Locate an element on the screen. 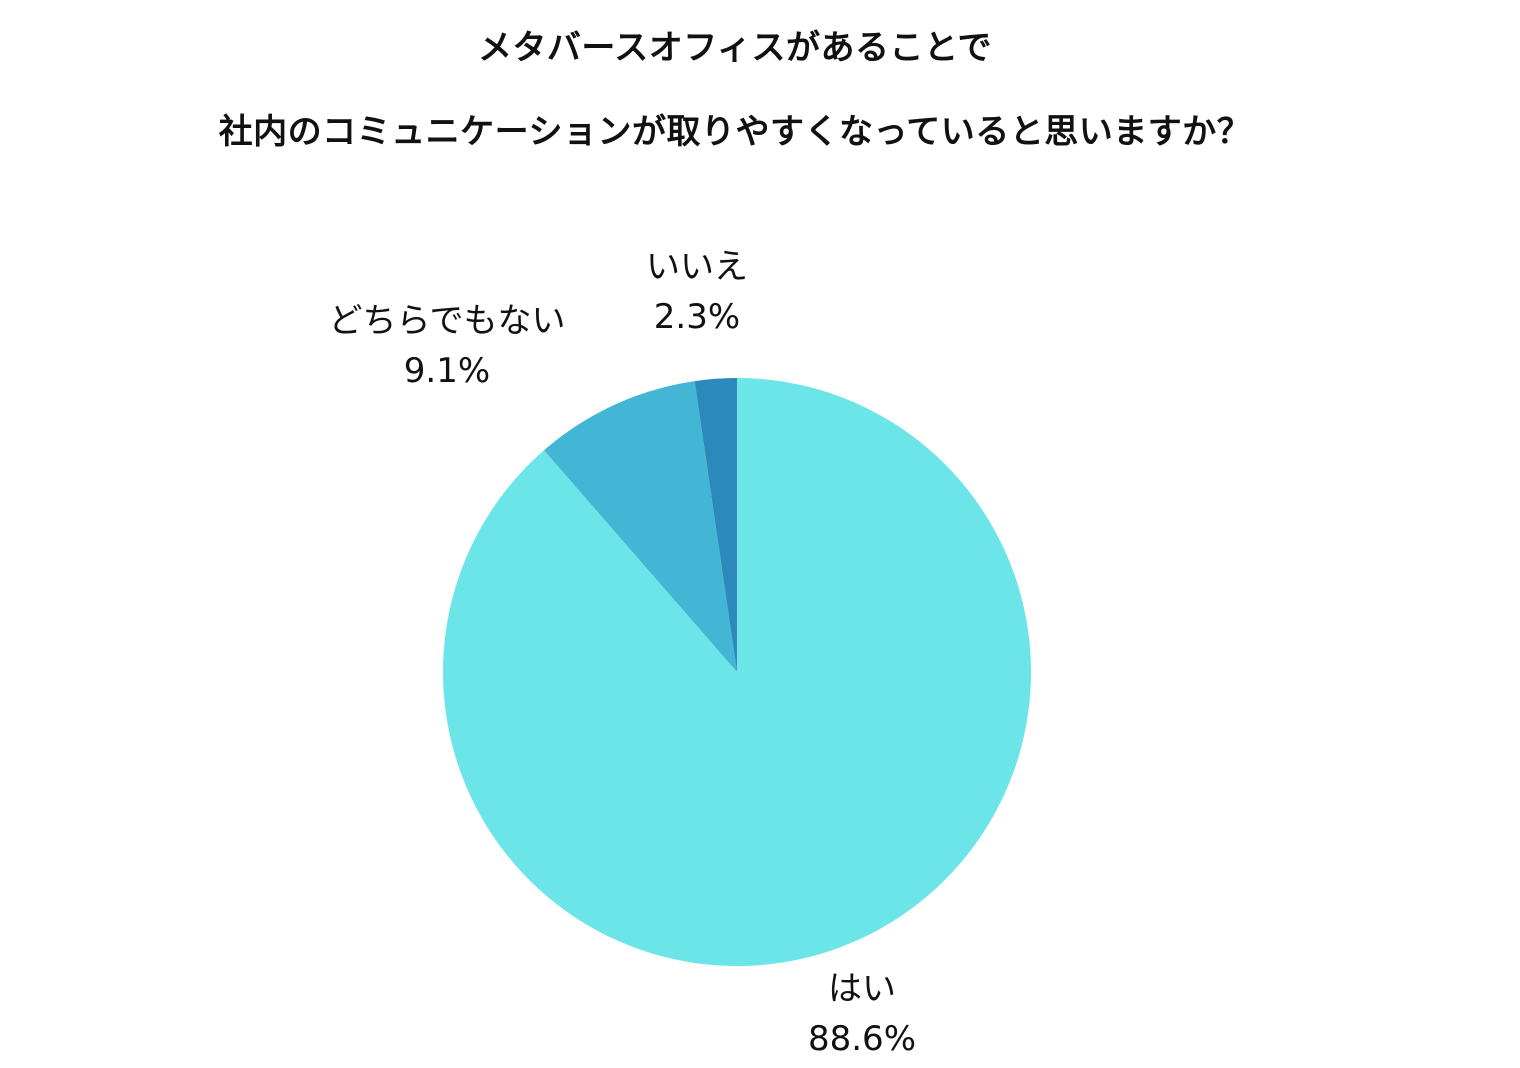  slice-value-label-1: 88.6% is located at coordinates (862, 1039).